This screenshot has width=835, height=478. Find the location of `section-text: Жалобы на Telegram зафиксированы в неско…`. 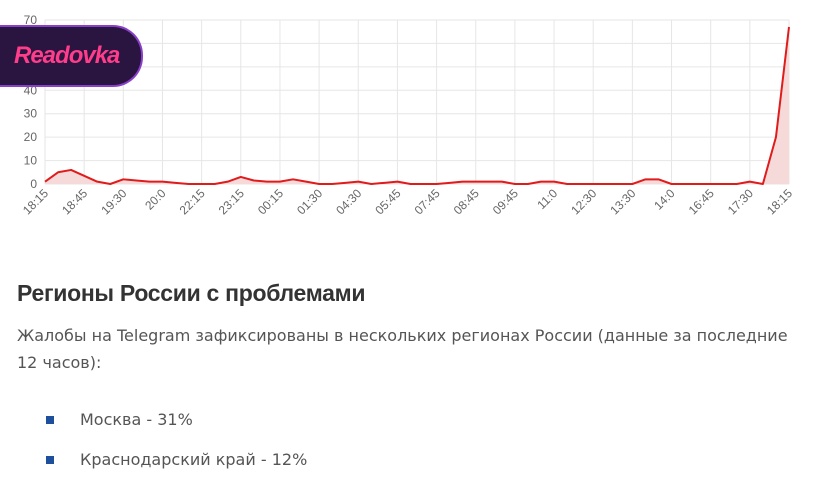

section-text: Жалобы на Telegram зафиксированы в неско… is located at coordinates (402, 349).